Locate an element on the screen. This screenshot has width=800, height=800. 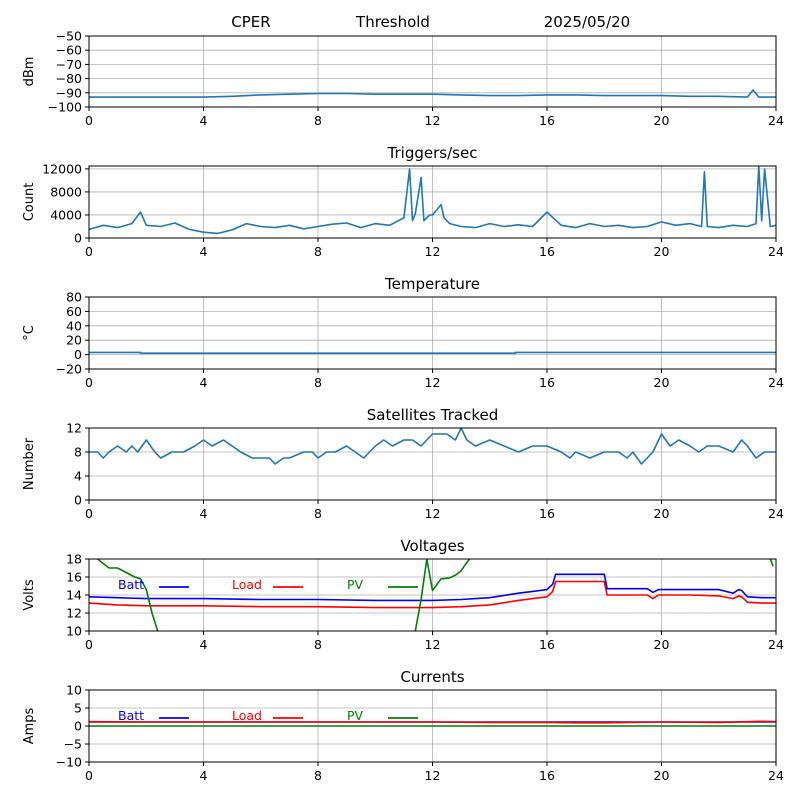
panel-satellites: 0 4 8 12 16 20 24 0 4 8 12 Satellites Tracked Number is located at coordinates (403, 463).